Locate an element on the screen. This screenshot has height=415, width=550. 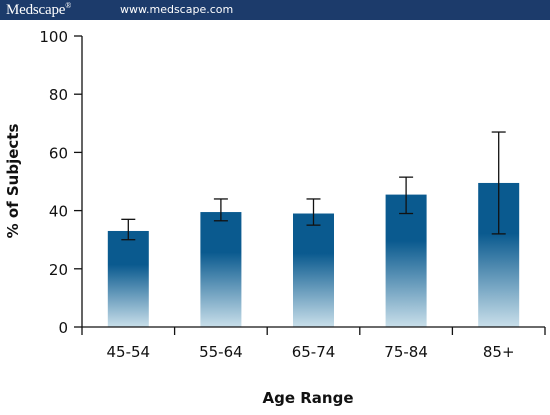
brand-registered-mark: ® is located at coordinates (68, 5).